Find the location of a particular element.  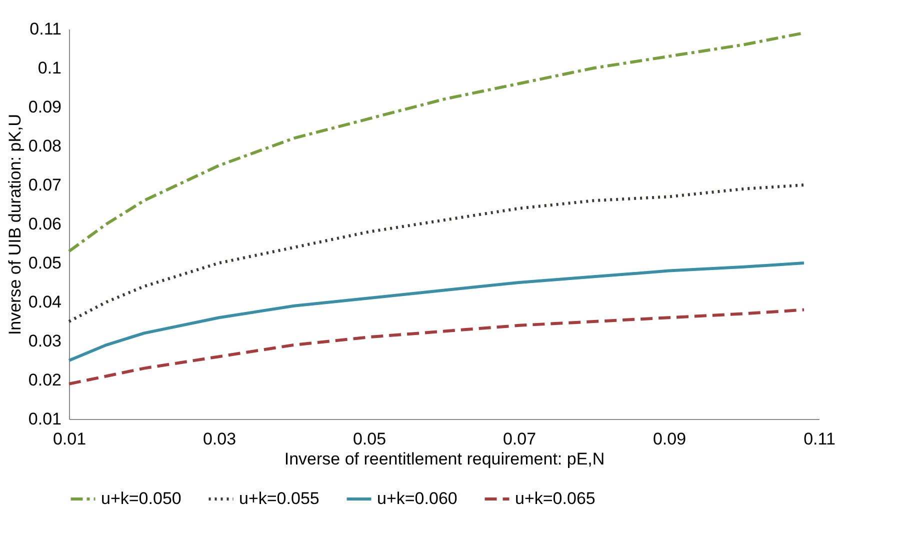

x-tick-label: 0.05 is located at coordinates (369, 439).